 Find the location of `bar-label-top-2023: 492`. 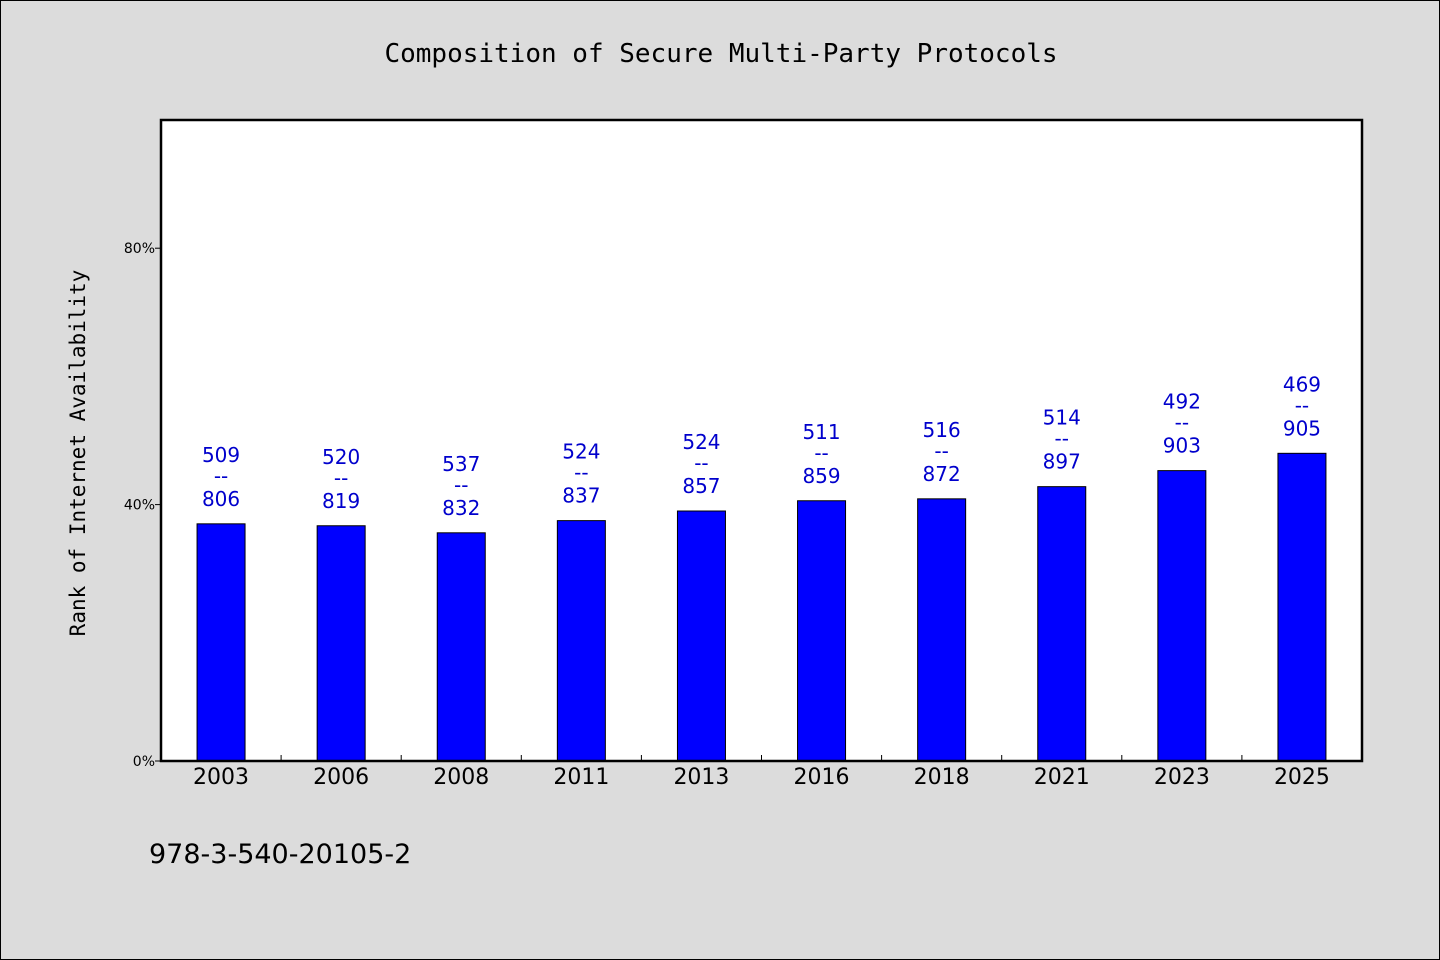

bar-label-top-2023: 492 is located at coordinates (1182, 402).